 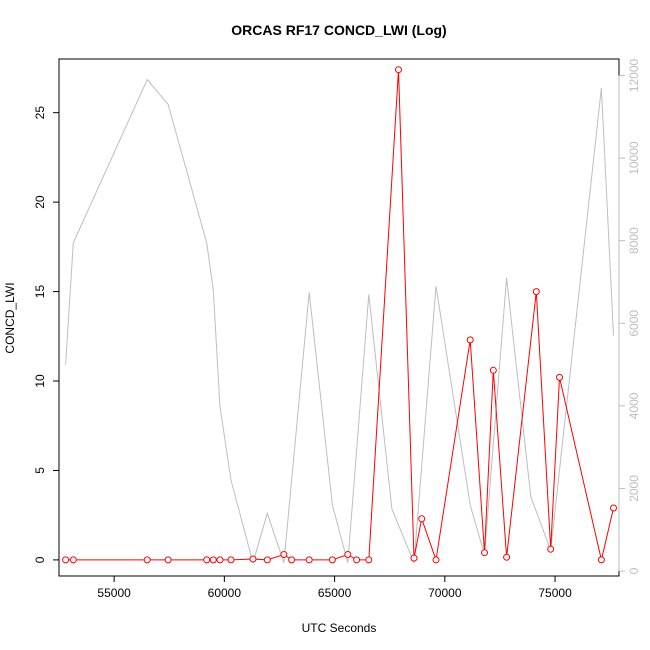 What do you see at coordinates (10, 317) in the screenshot?
I see `y-axis-label: CONCD_LWI` at bounding box center [10, 317].